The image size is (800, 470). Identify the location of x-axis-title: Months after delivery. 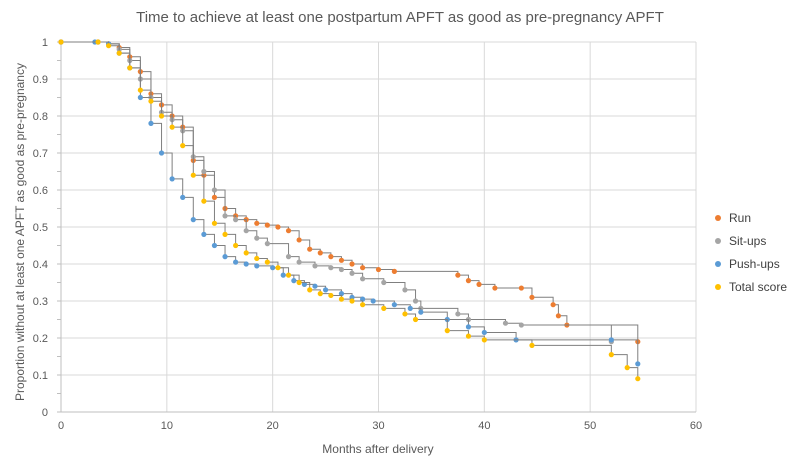
(378, 449).